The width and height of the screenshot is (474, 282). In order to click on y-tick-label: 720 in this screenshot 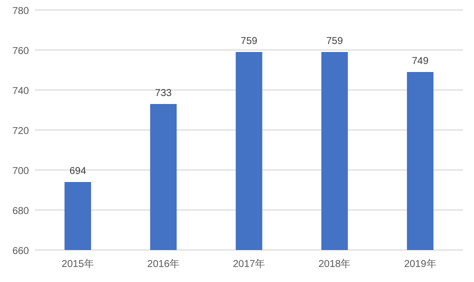, I will do `click(21, 131)`.